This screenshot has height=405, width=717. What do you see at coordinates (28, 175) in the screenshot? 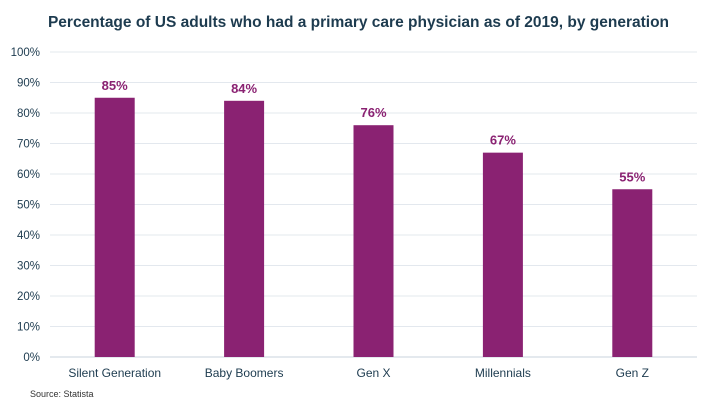
I see `y-tick-label: 60%` at bounding box center [28, 175].